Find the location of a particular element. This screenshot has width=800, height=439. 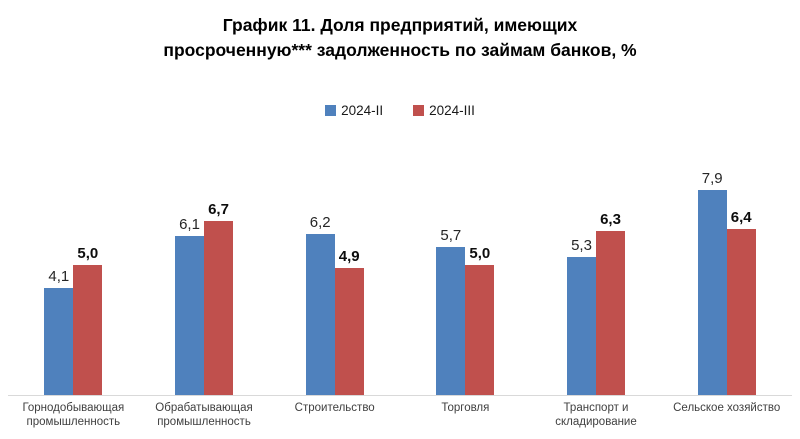

legend-label-2024-ii: 2024-II is located at coordinates (362, 110).